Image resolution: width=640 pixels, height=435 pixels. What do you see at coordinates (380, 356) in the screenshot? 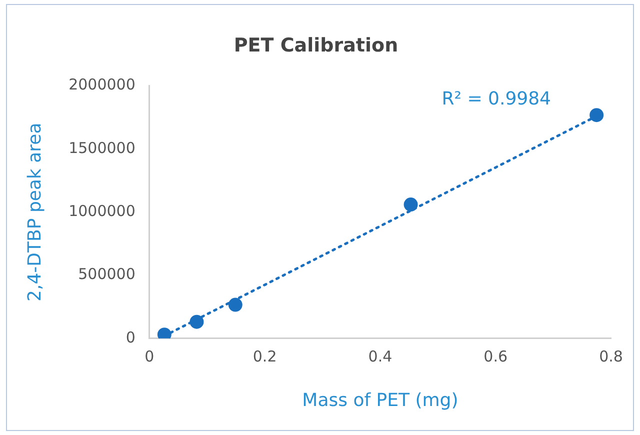
I see `x-tick-label: 0.4` at bounding box center [380, 356].